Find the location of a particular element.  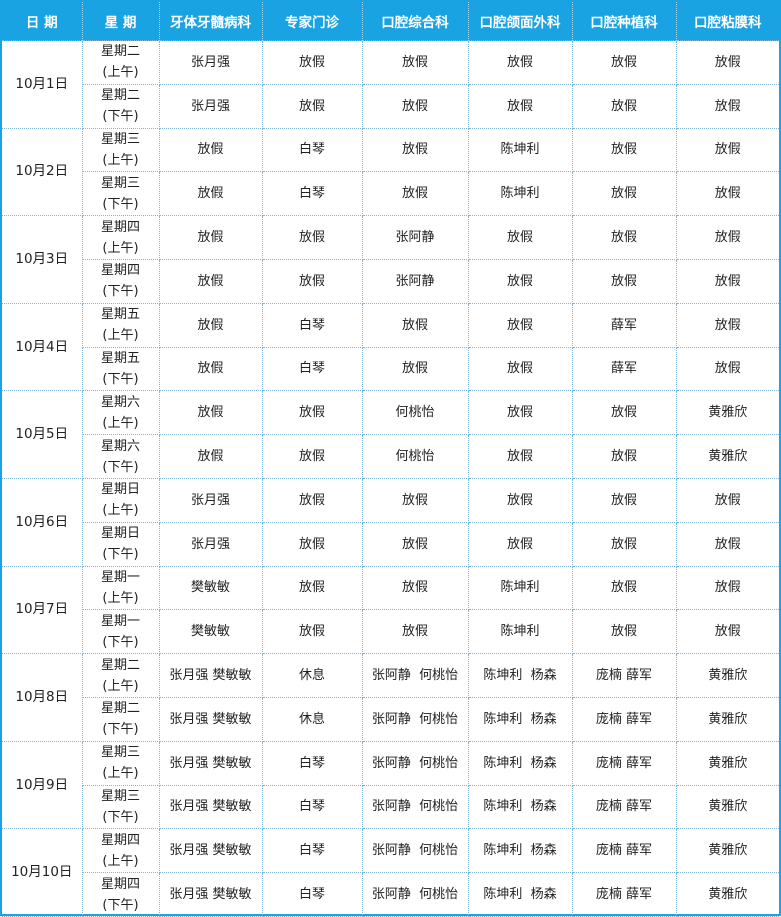

weekday-cell: 星期日 (下午) is located at coordinates (121, 544).